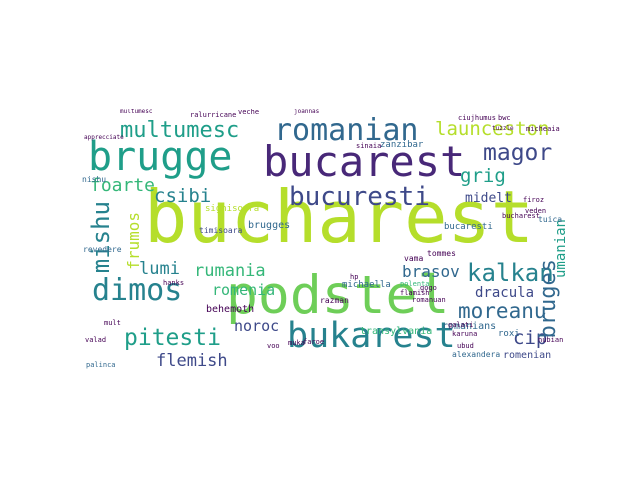 Image resolution: width=640 pixels, height=480 pixels. I want to click on word-rumania: rumania, so click(230, 271).